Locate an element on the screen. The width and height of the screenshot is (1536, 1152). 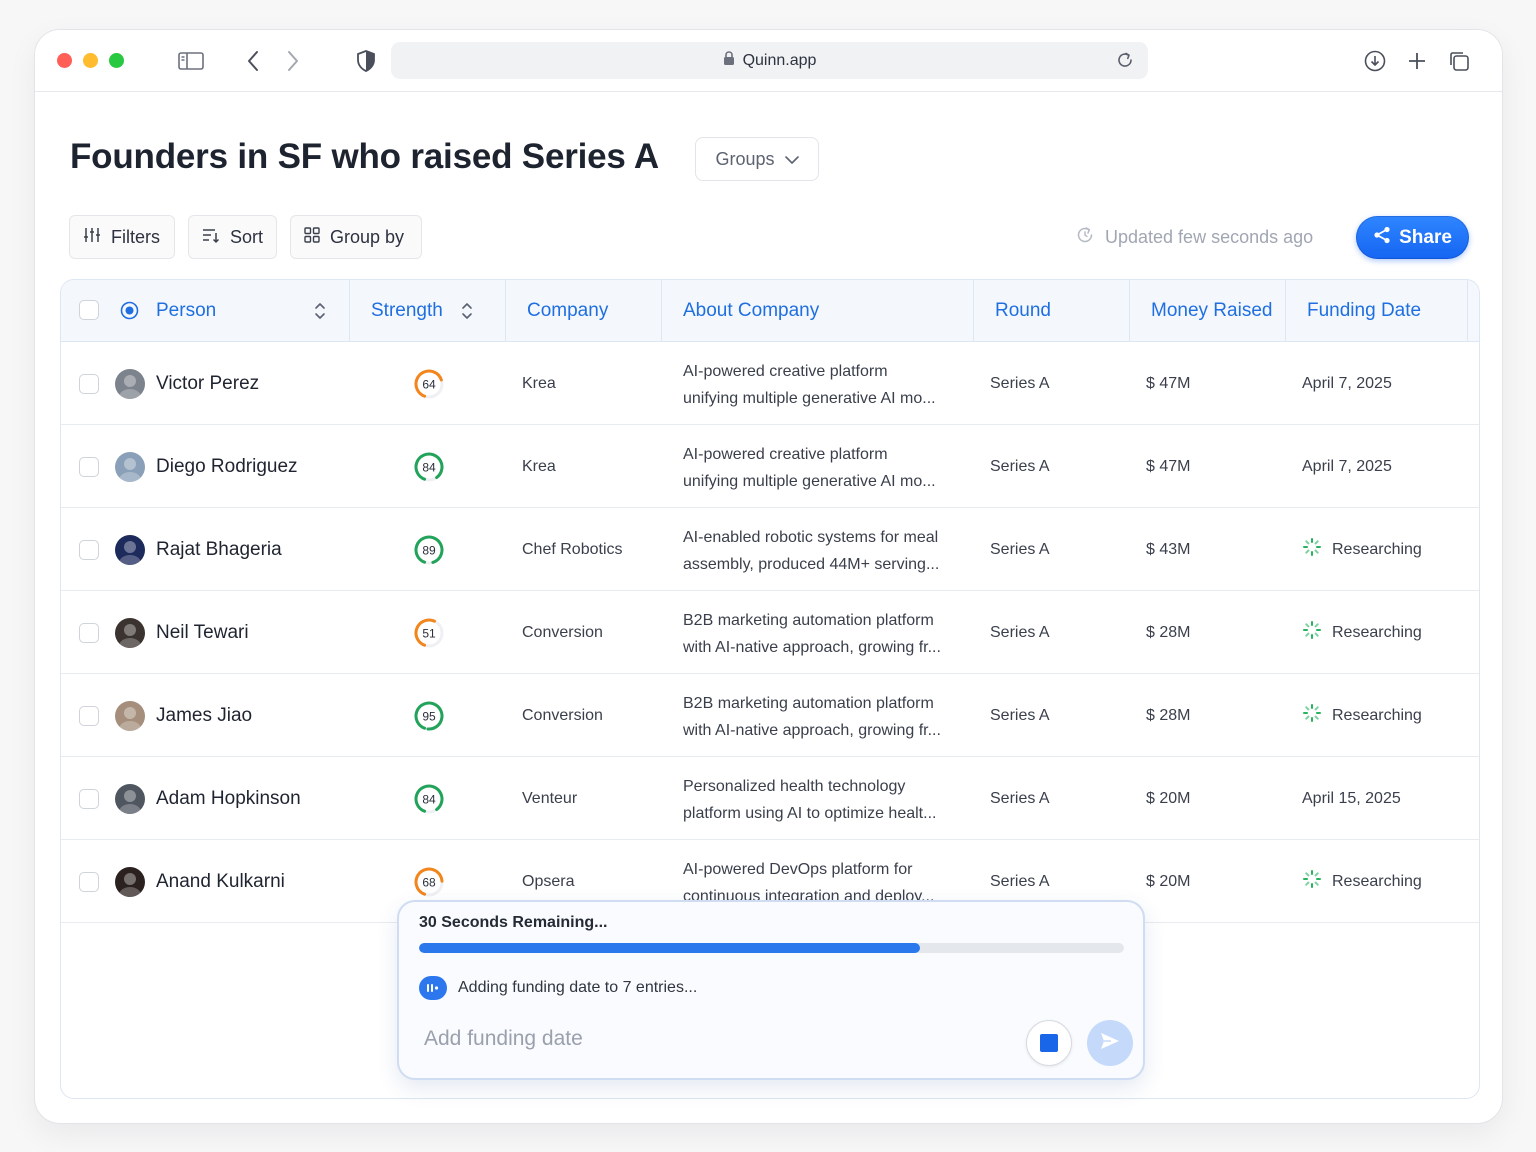
company-name: Krea is located at coordinates (539, 383).